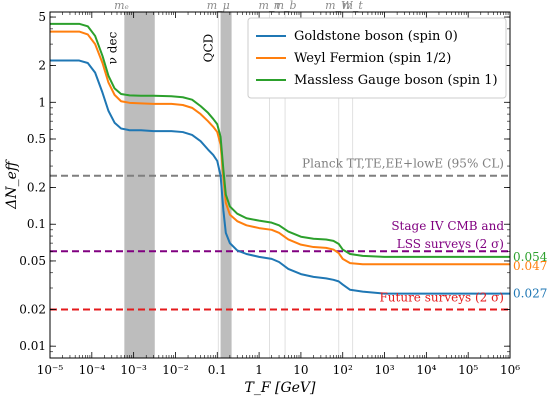  What do you see at coordinates (12, 184) in the screenshot?
I see `y-axis-label: ΔN_eff` at bounding box center [12, 184].